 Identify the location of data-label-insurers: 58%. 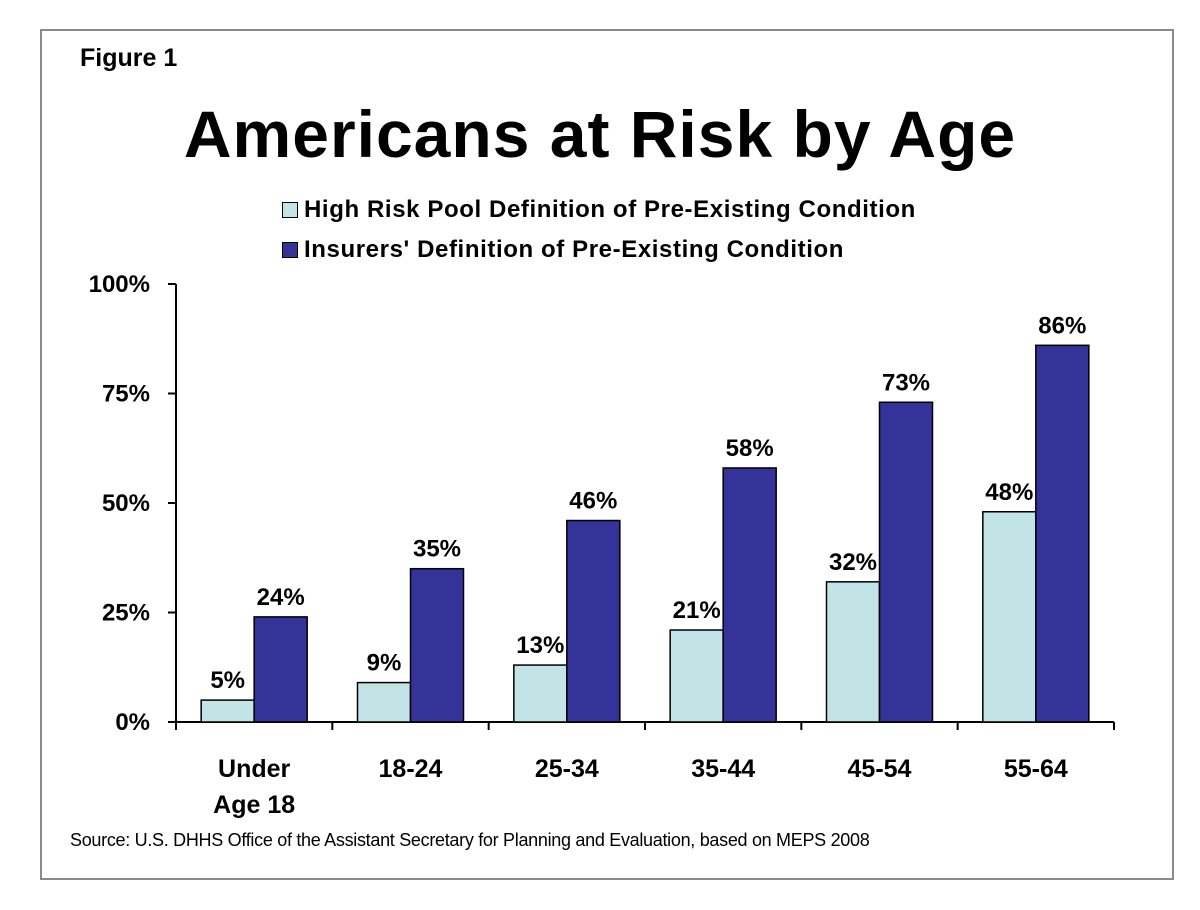
(750, 448).